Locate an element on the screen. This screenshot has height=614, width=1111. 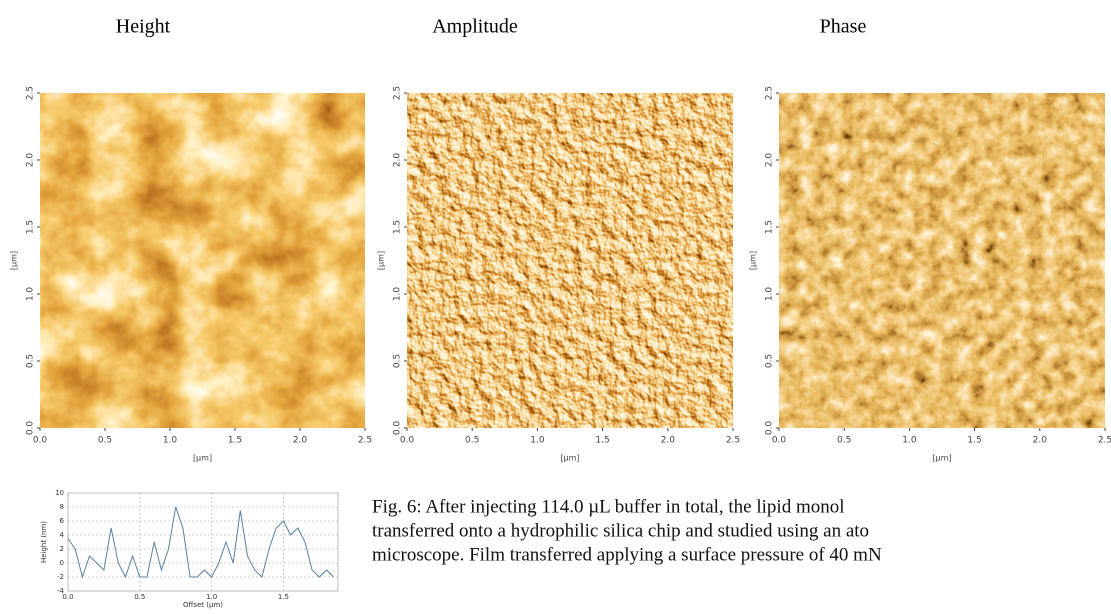
y-tick-label: 2 is located at coordinates (62, 549).